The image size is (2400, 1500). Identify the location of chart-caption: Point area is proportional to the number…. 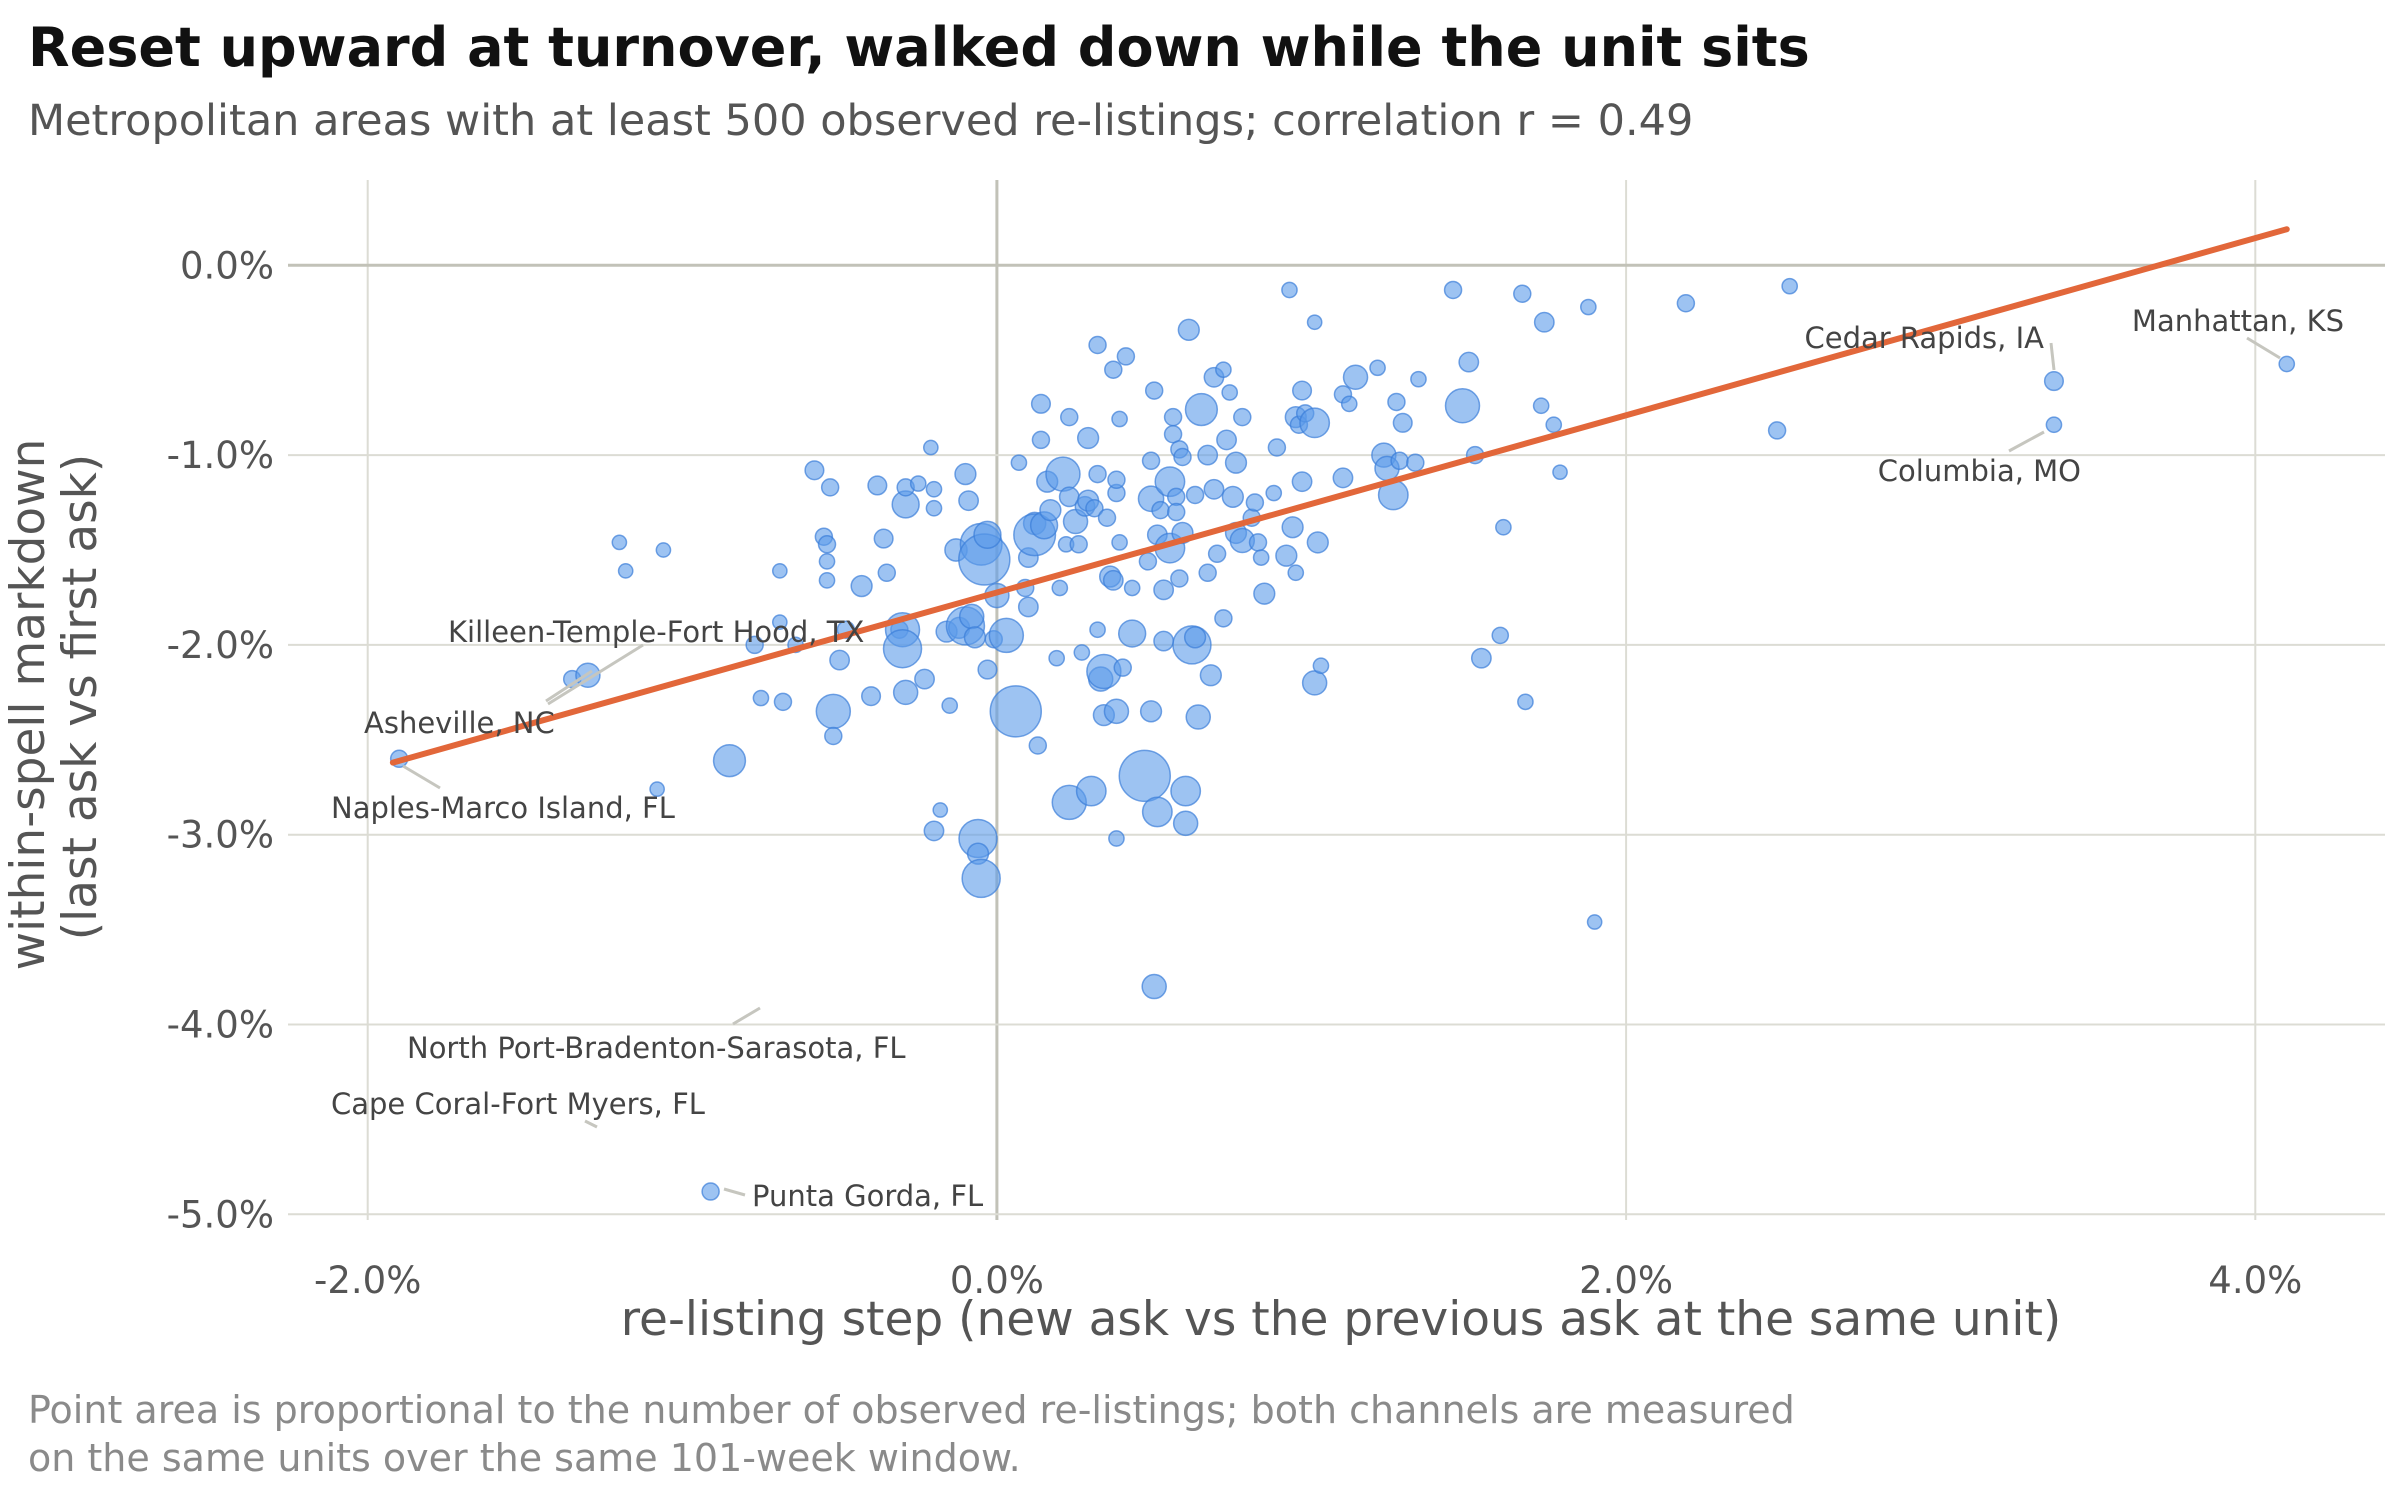
(1078, 1434).